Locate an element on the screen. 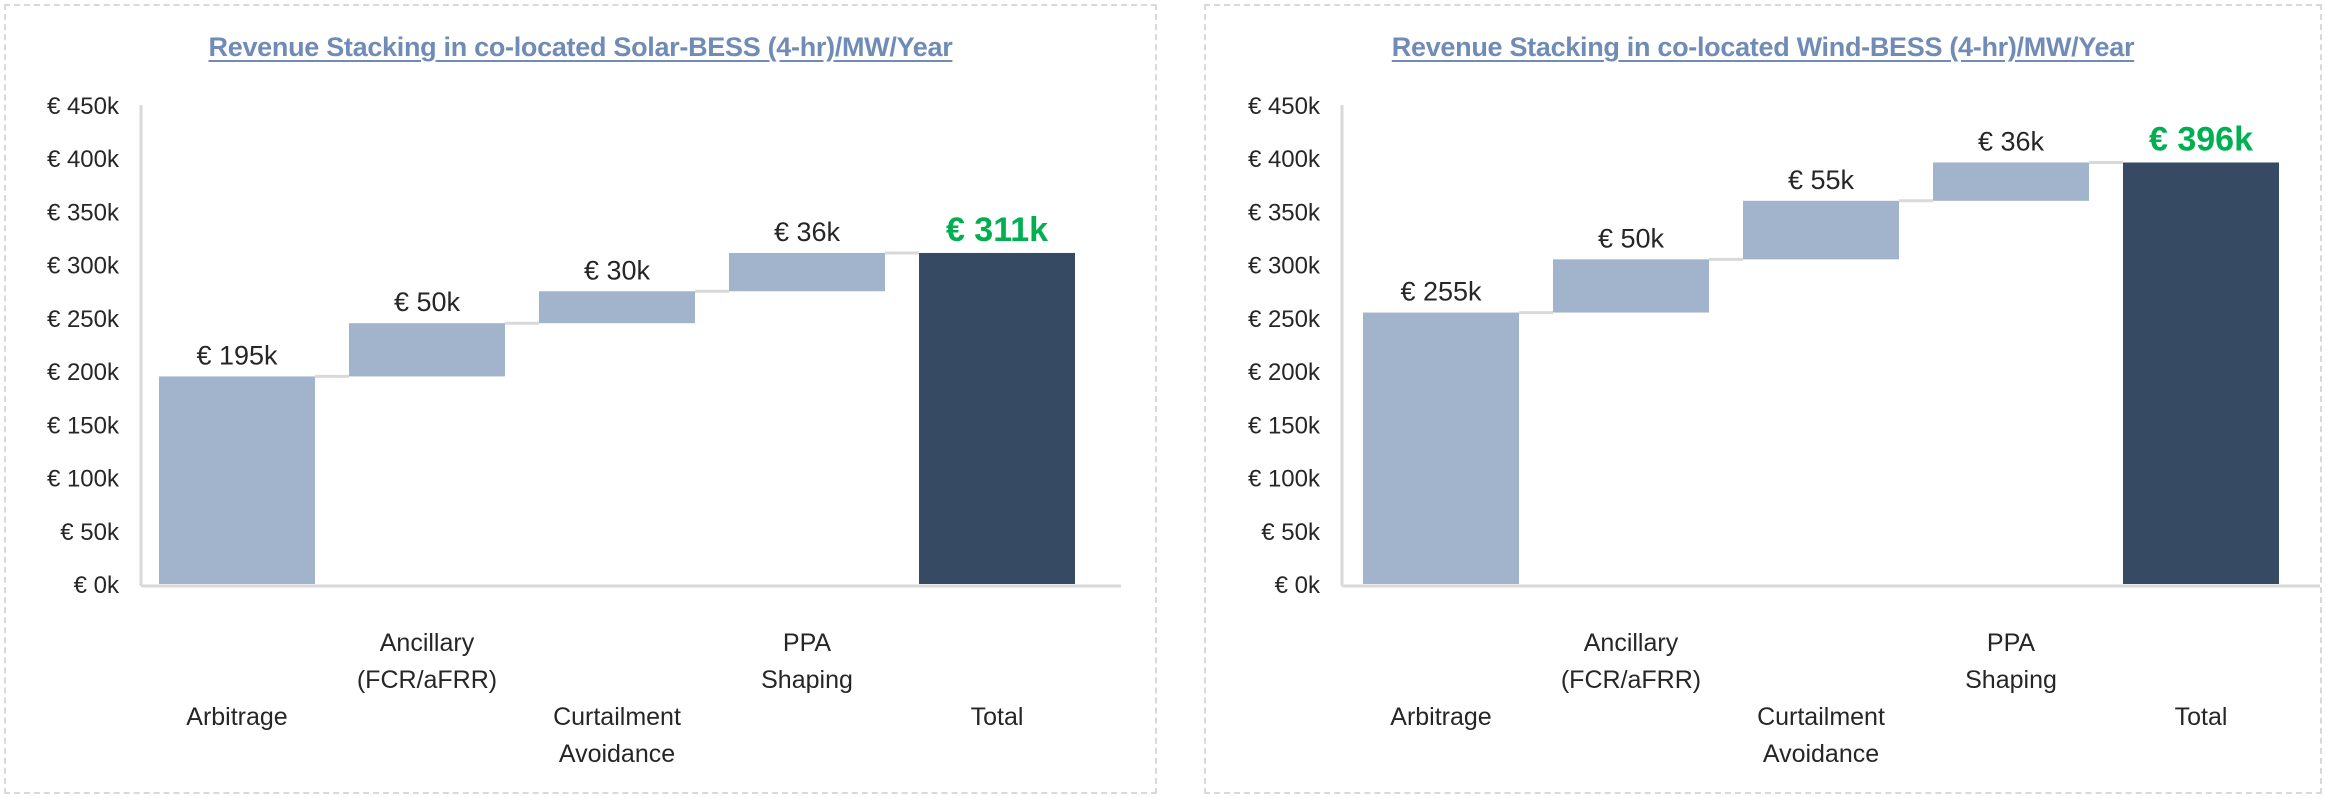 This screenshot has width=2326, height=798. data-label: € 311k is located at coordinates (997, 230).